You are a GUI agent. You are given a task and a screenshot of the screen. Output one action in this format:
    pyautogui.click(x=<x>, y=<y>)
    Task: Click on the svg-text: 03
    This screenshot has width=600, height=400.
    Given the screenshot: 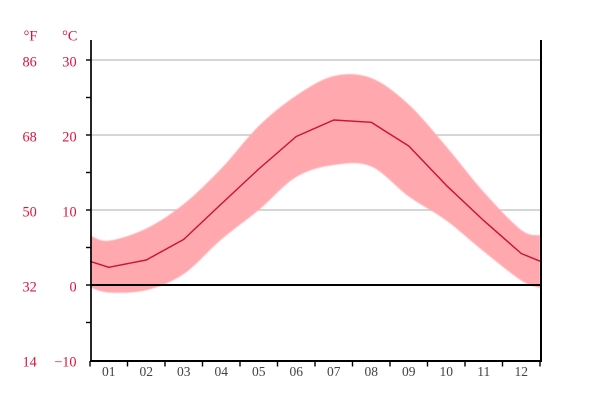 What is the action you would take?
    pyautogui.click(x=184, y=371)
    